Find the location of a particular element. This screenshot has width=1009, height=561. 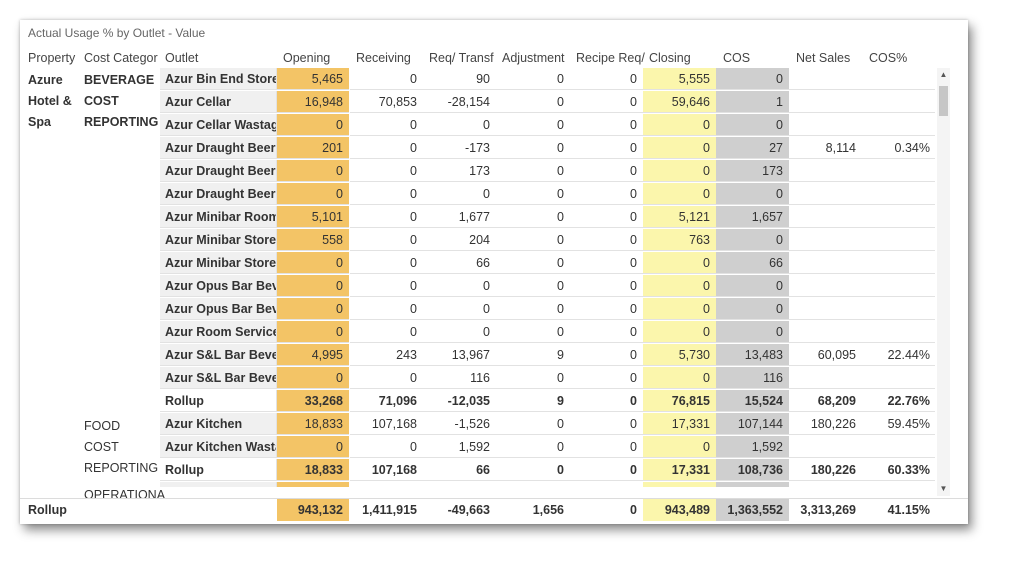

opening-cell: 5,101 is located at coordinates (313, 217).